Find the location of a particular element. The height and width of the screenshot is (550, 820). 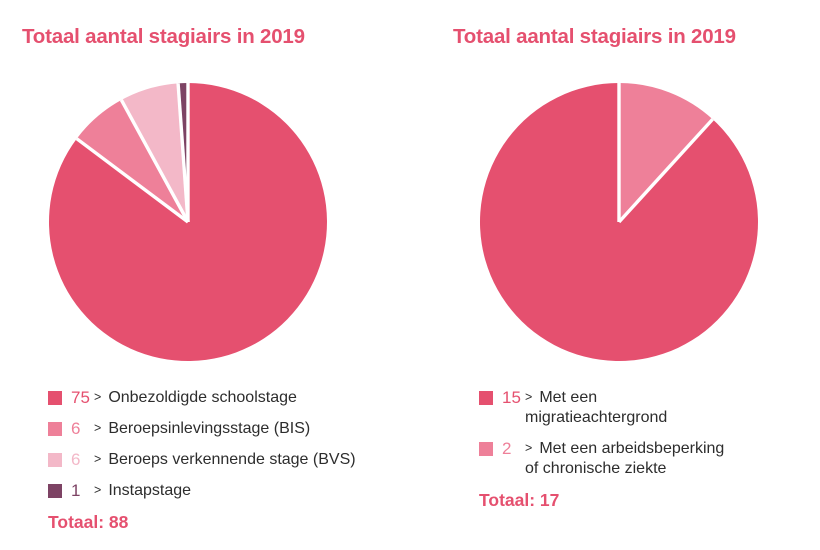

legend-row: 75 > Onbezoldigde schoolstage is located at coordinates (220, 398).